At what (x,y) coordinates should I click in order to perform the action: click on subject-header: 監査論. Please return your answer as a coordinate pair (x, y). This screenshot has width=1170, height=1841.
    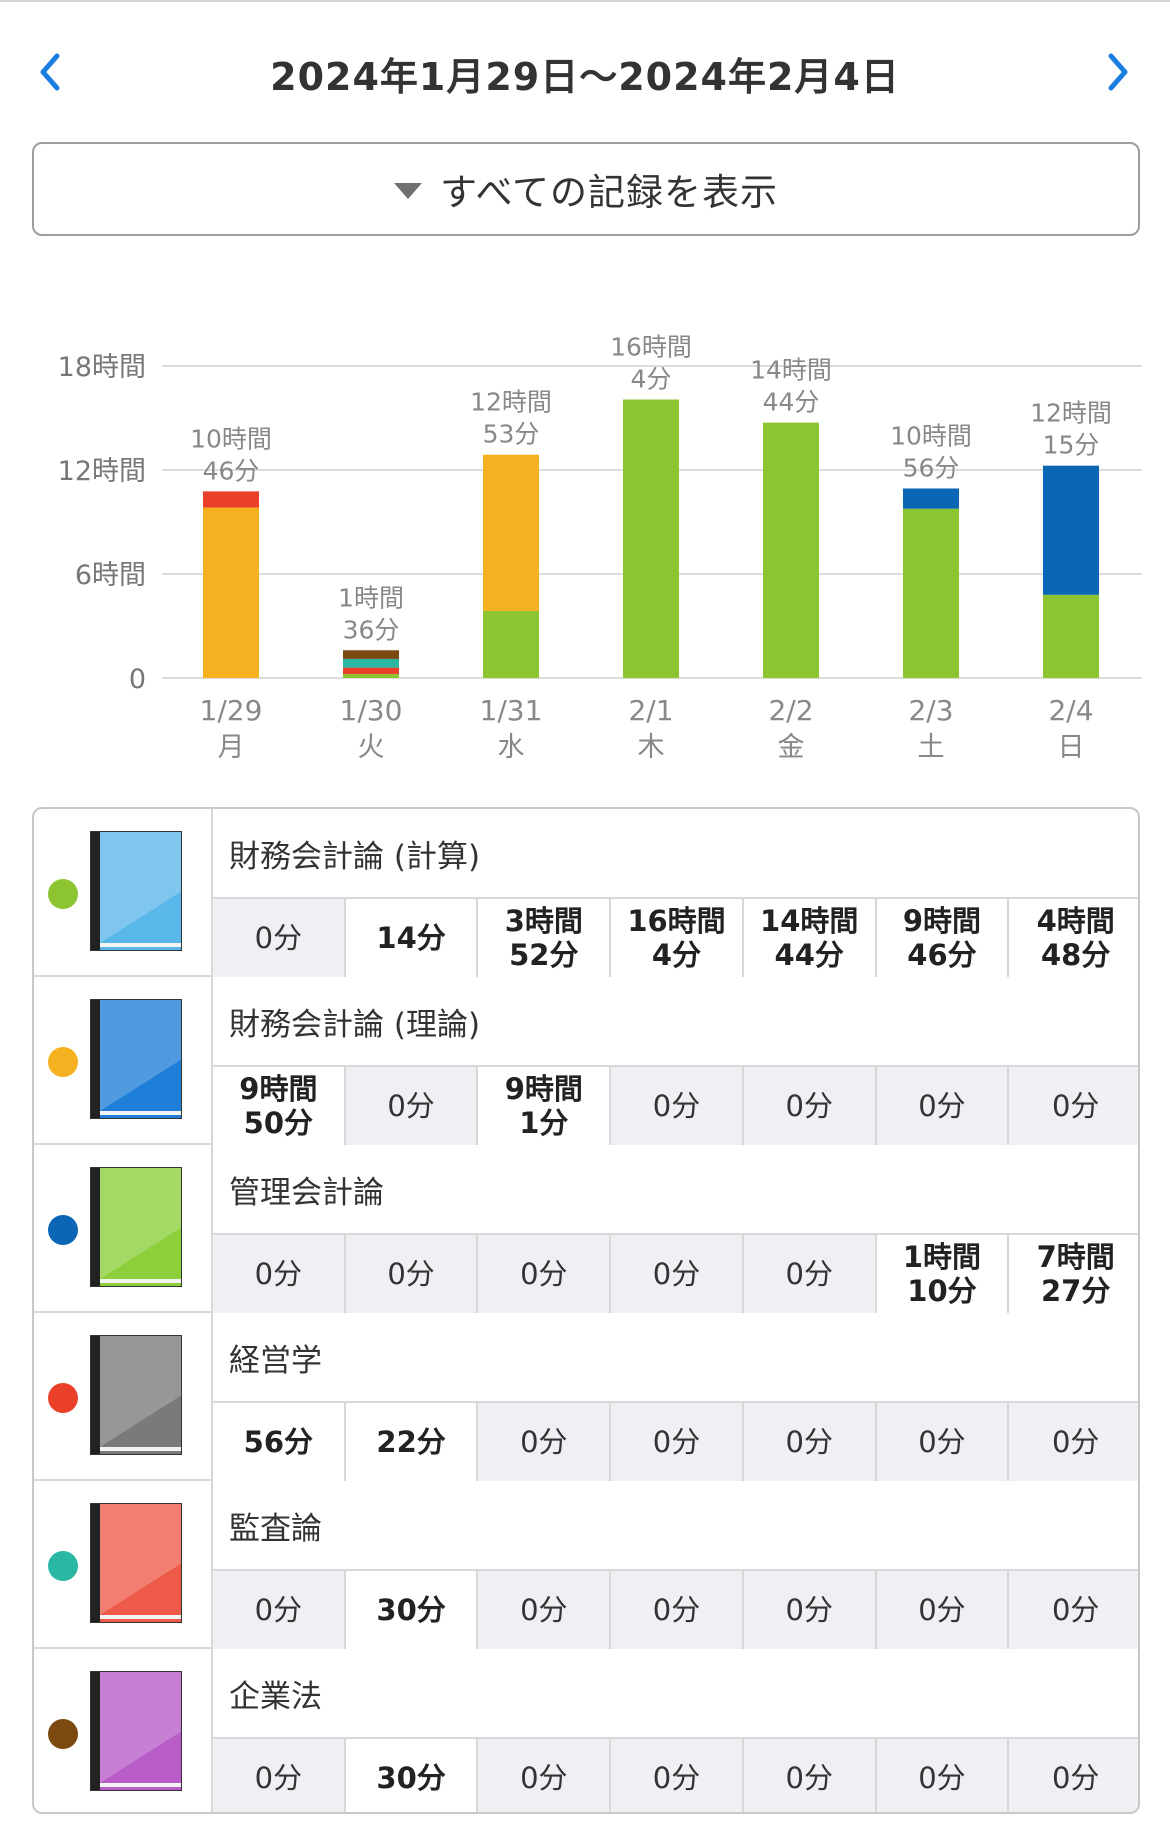
    Looking at the image, I should click on (674, 1526).